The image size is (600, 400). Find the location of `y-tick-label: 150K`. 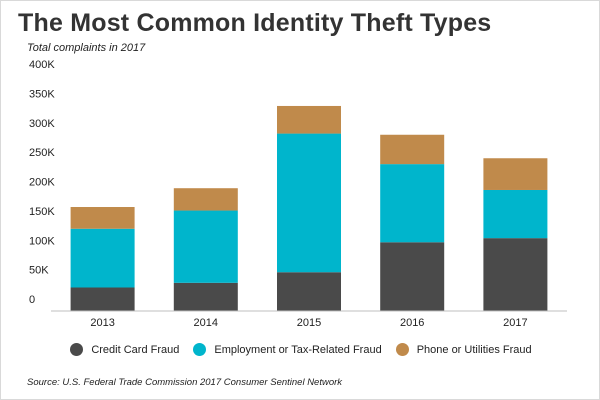

y-tick-label: 150K is located at coordinates (42, 212).